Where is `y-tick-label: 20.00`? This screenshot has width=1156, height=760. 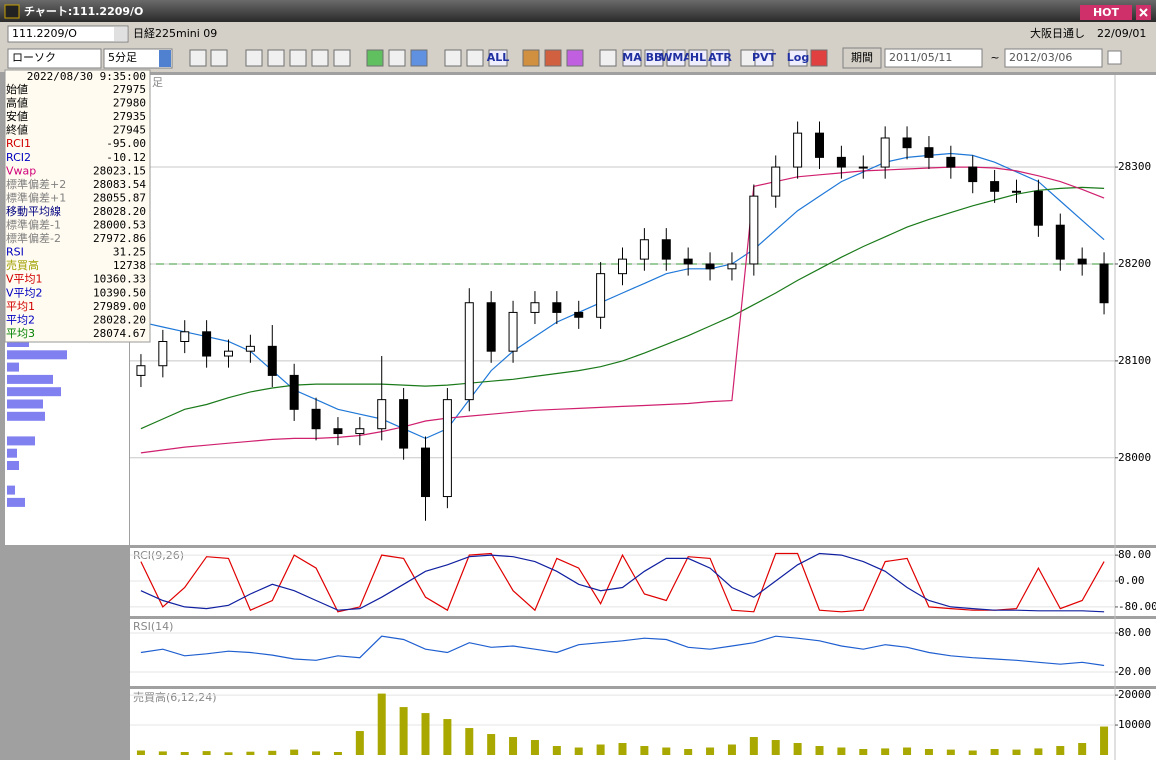 y-tick-label: 20.00 is located at coordinates (1134, 671).